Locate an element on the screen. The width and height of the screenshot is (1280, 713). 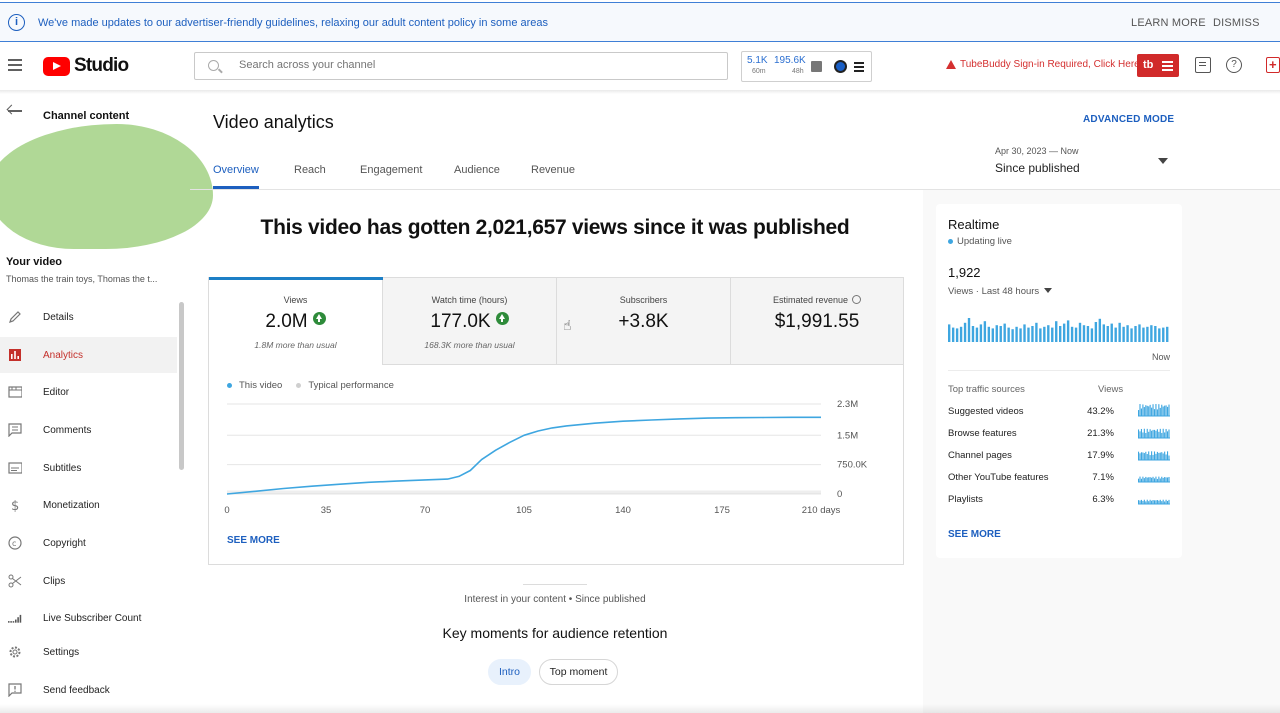
sidebar-item-settings: Settings is located at coordinates (88, 652).